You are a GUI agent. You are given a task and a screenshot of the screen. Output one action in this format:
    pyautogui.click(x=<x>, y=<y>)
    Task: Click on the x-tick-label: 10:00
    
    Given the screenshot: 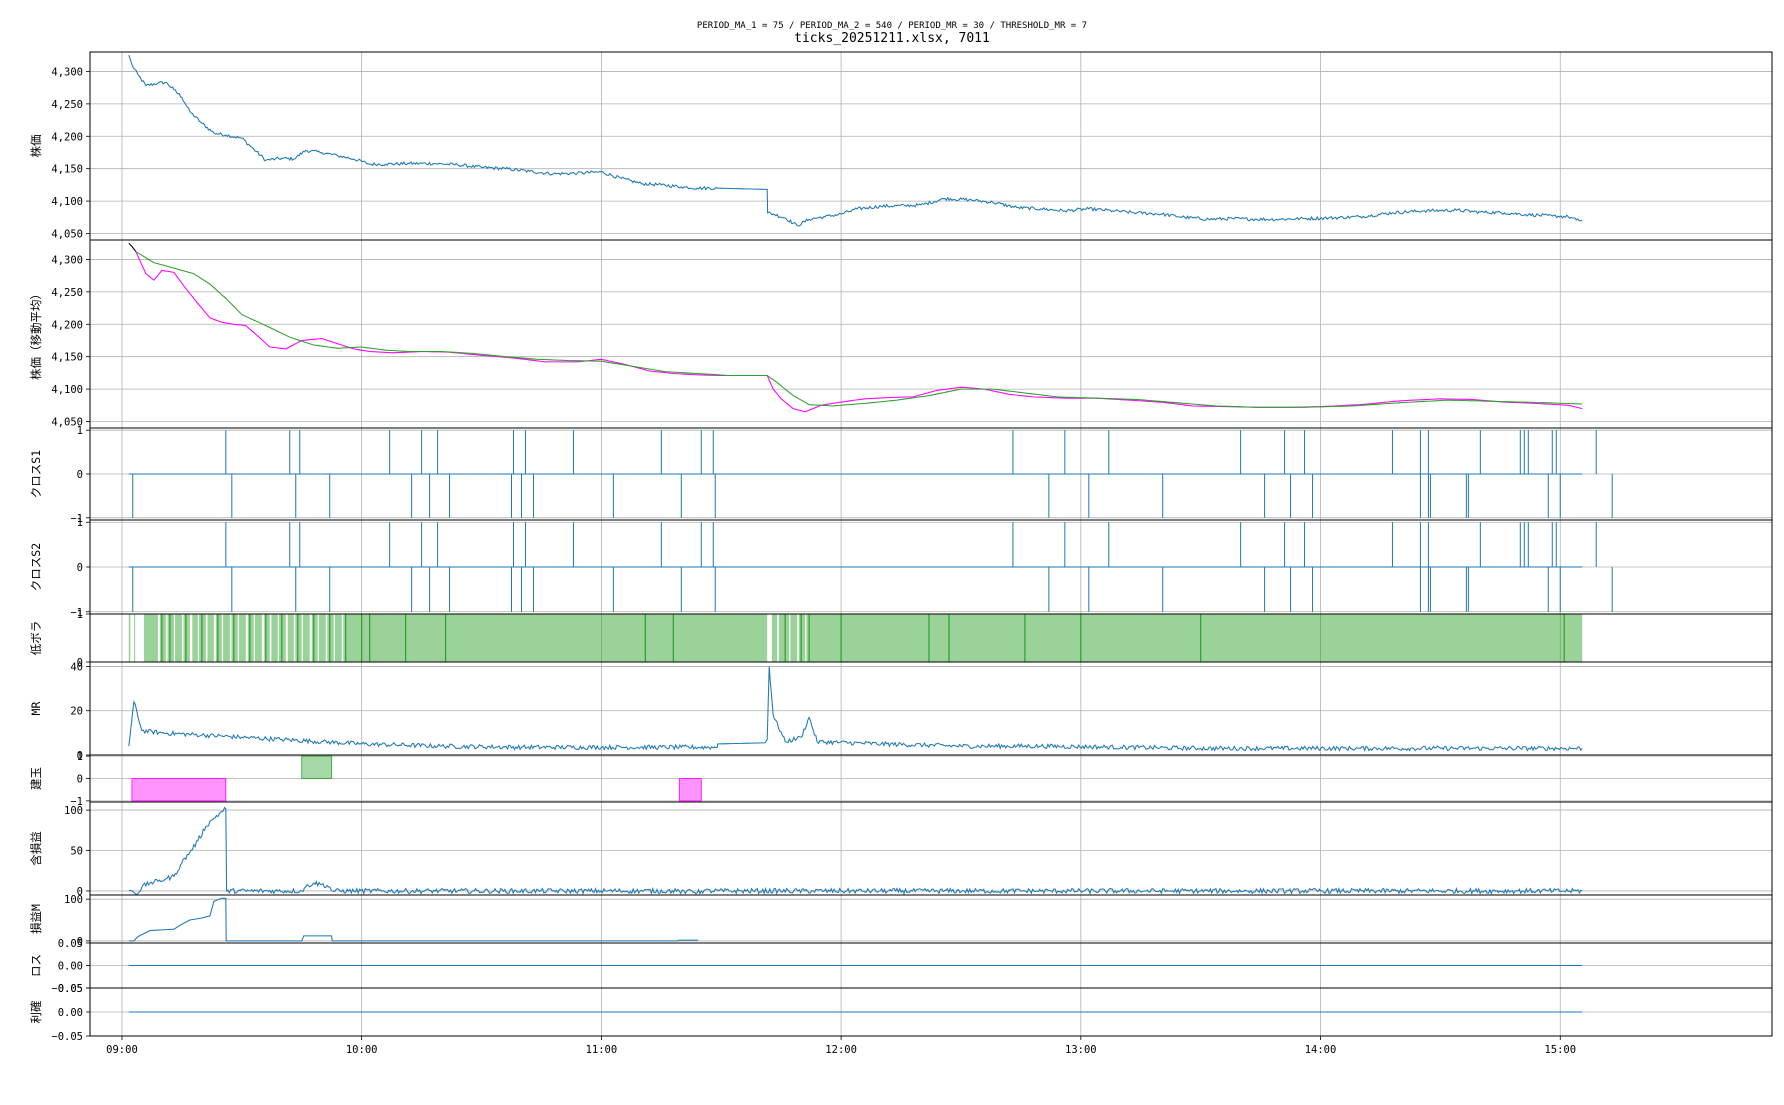 What is the action you would take?
    pyautogui.click(x=362, y=1050)
    